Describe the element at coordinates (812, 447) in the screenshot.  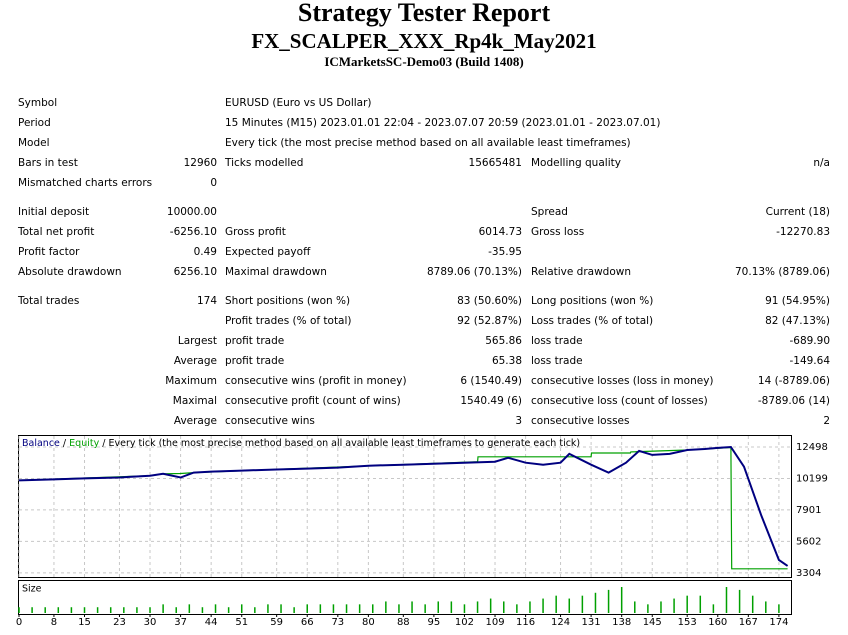
I see `y-tick-label: 12498` at that location.